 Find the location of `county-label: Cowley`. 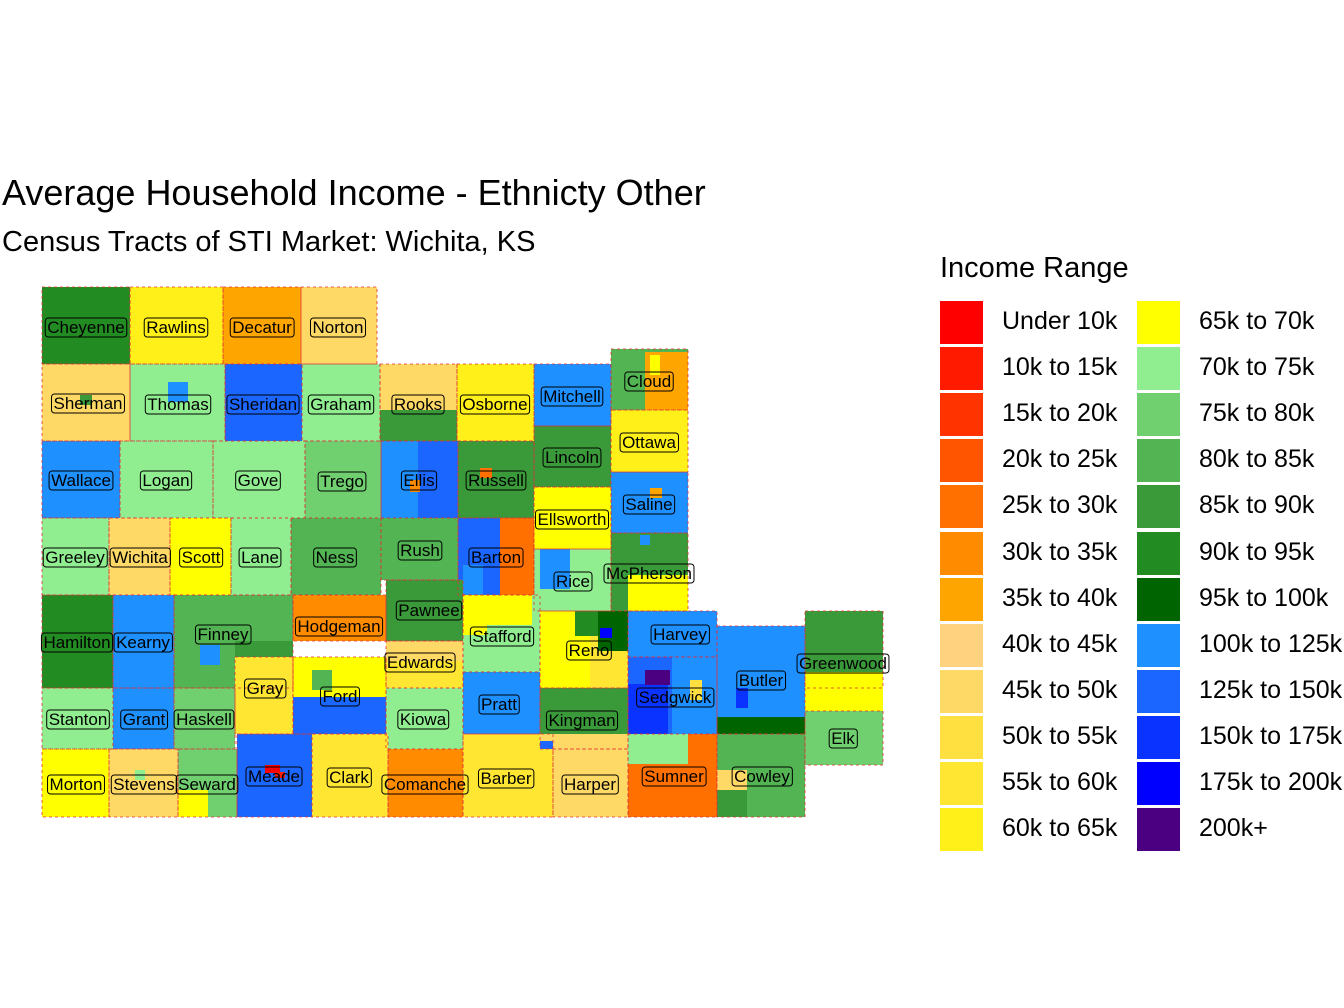

county-label: Cowley is located at coordinates (762, 776).